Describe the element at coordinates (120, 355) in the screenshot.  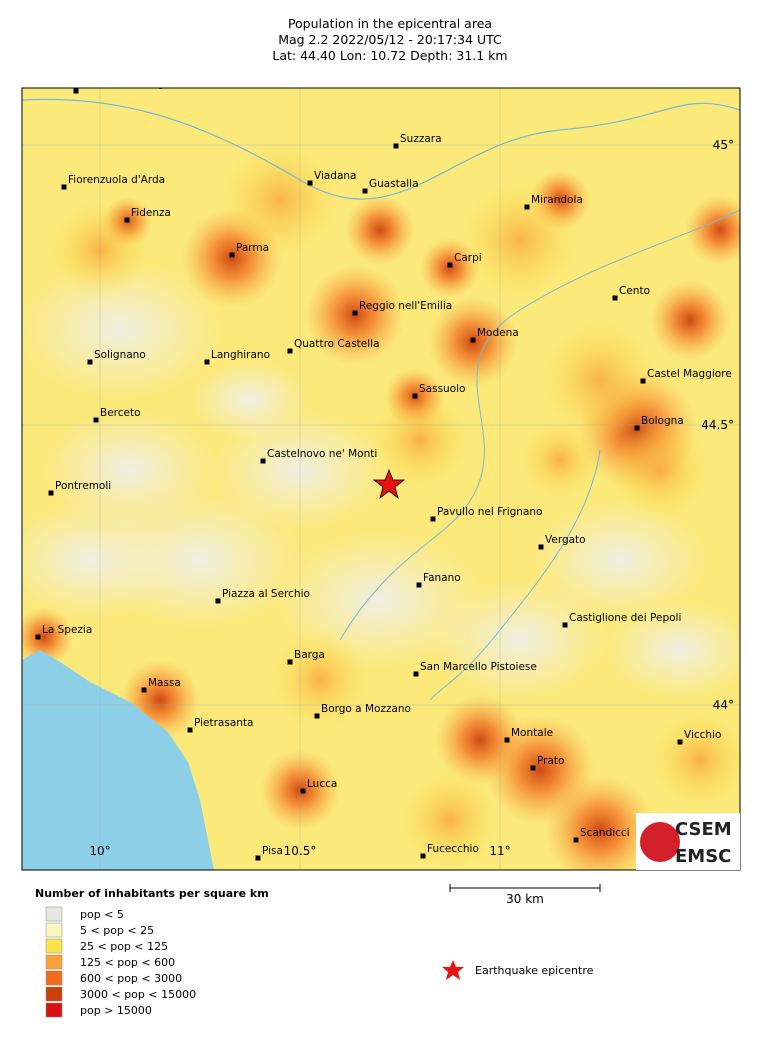
I see `city-label: Solignano` at that location.